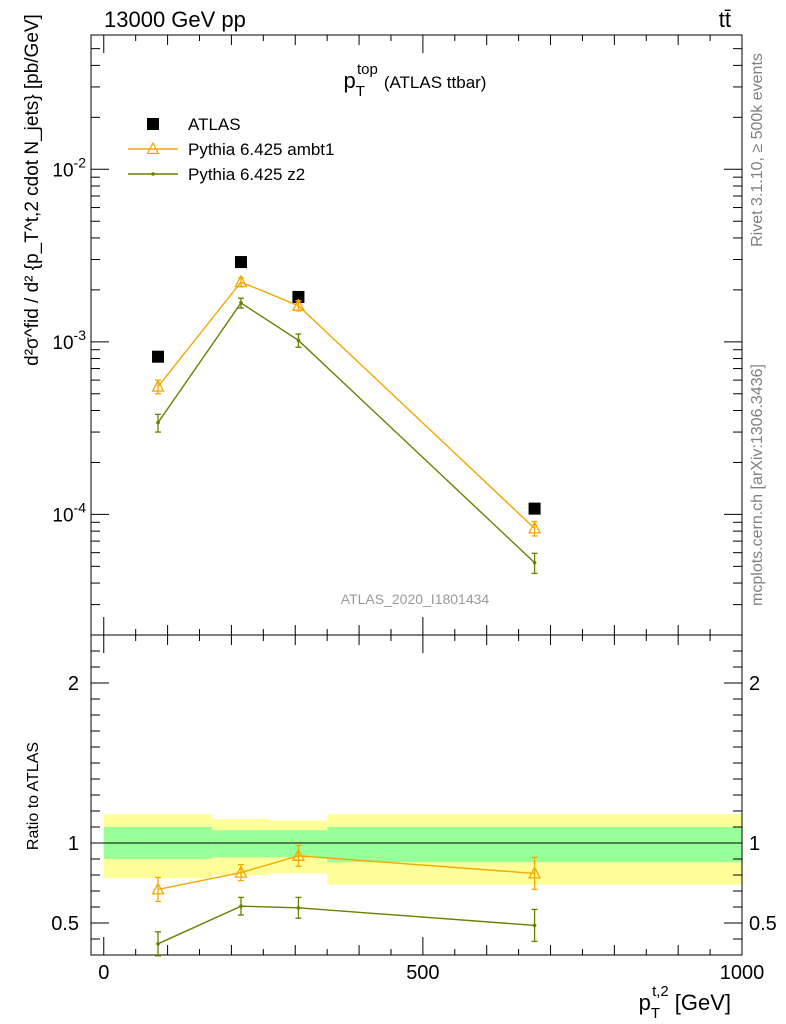 The height and width of the screenshot is (1024, 786). What do you see at coordinates (742, 973) in the screenshot?
I see `x-tick-label: 1000` at bounding box center [742, 973].